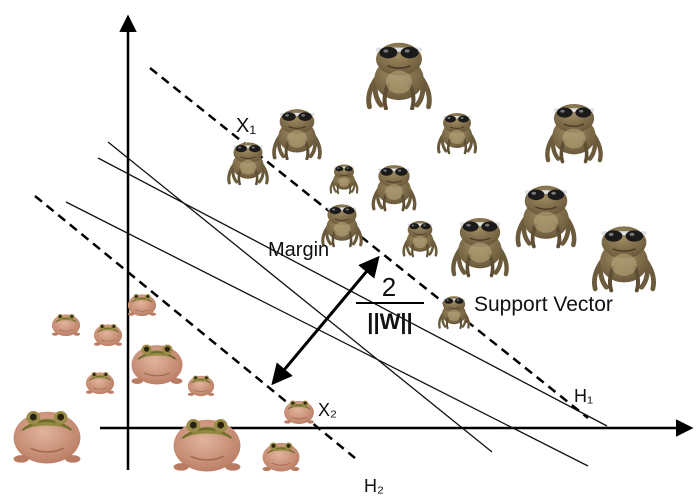 This screenshot has height=500, width=700. What do you see at coordinates (298, 250) in the screenshot?
I see `label-margin: Margin` at bounding box center [298, 250].